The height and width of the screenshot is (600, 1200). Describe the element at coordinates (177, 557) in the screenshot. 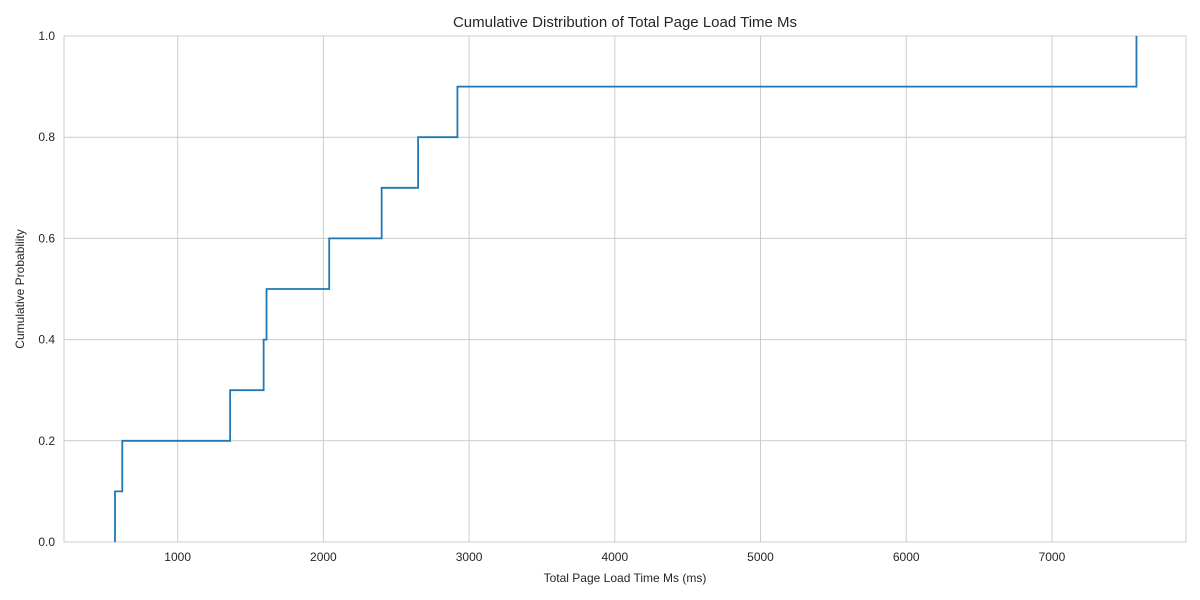

I see `x-tick-label: 1000` at that location.